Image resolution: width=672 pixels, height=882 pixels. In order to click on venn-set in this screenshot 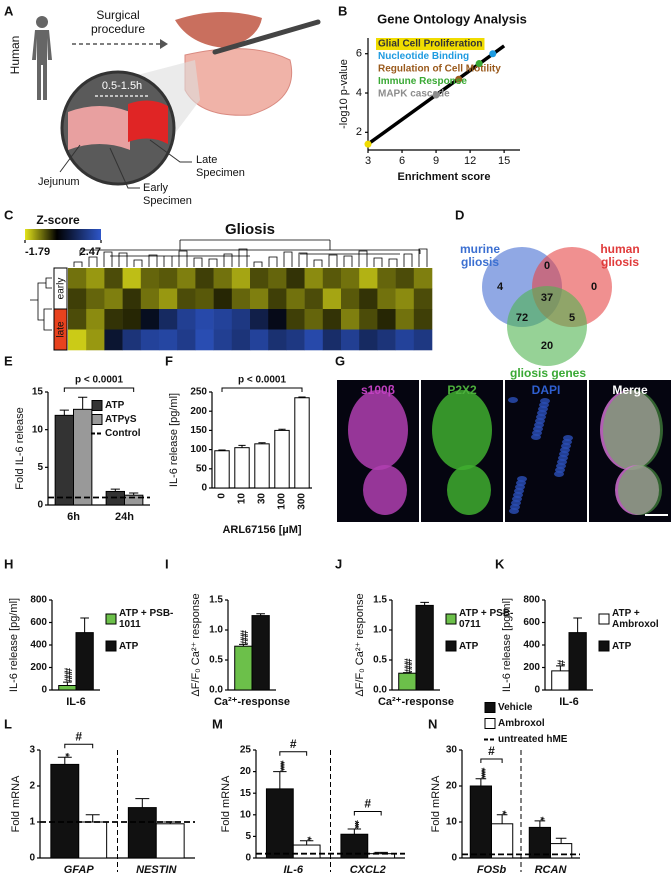, I will do `click(547, 326)`.